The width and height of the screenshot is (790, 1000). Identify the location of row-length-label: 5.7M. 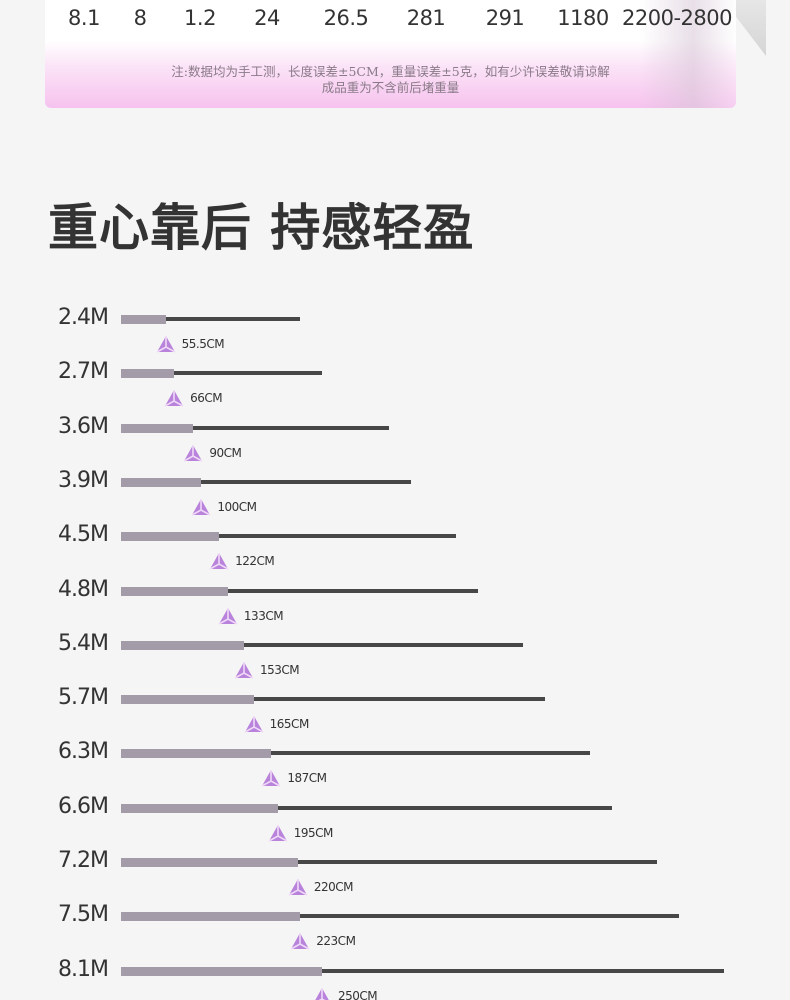
(83, 698).